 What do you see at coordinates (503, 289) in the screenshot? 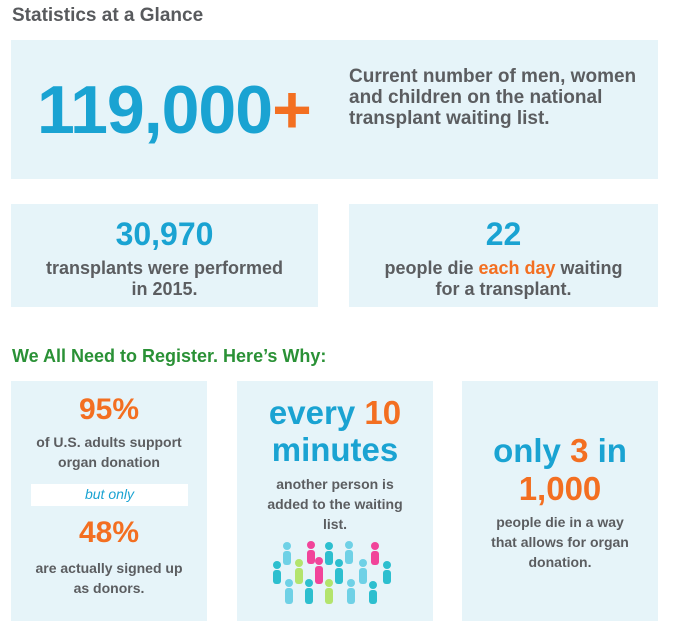
I see `daily-deaths-line-2: for a transplant.` at bounding box center [503, 289].